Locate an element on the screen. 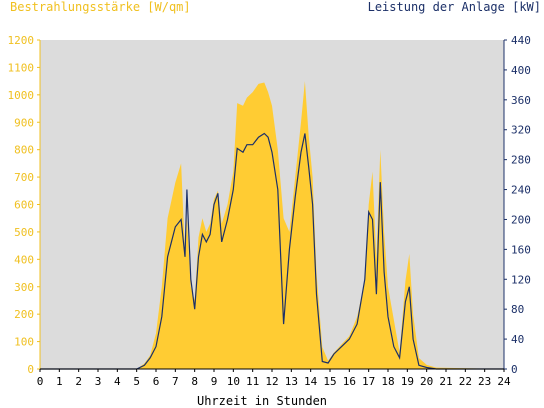  x-tick-label: 16 is located at coordinates (349, 381).